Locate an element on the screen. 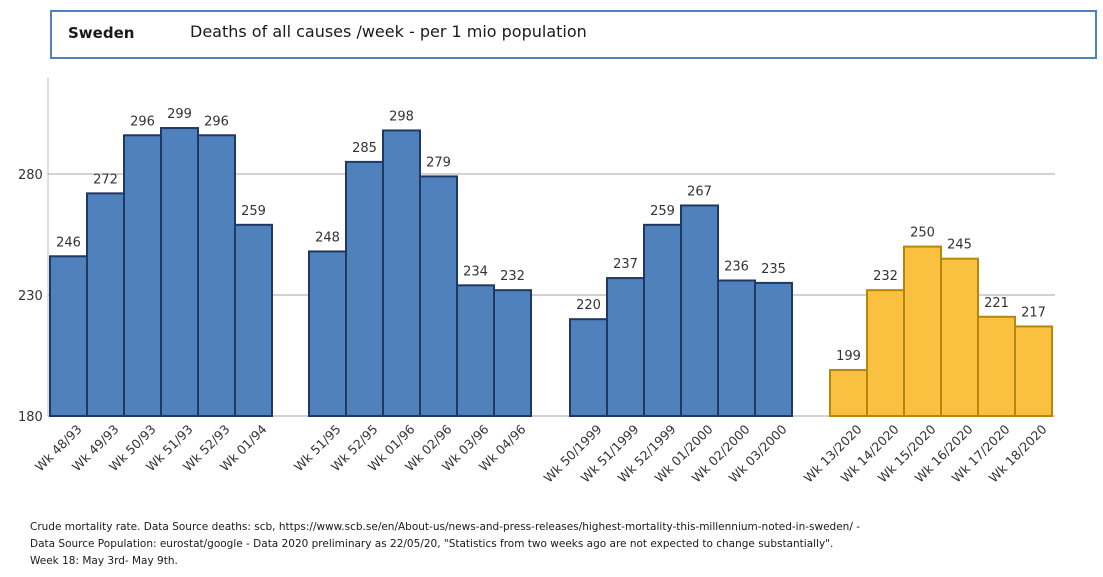 The image size is (1103, 577). data-label: 272 is located at coordinates (105, 179).